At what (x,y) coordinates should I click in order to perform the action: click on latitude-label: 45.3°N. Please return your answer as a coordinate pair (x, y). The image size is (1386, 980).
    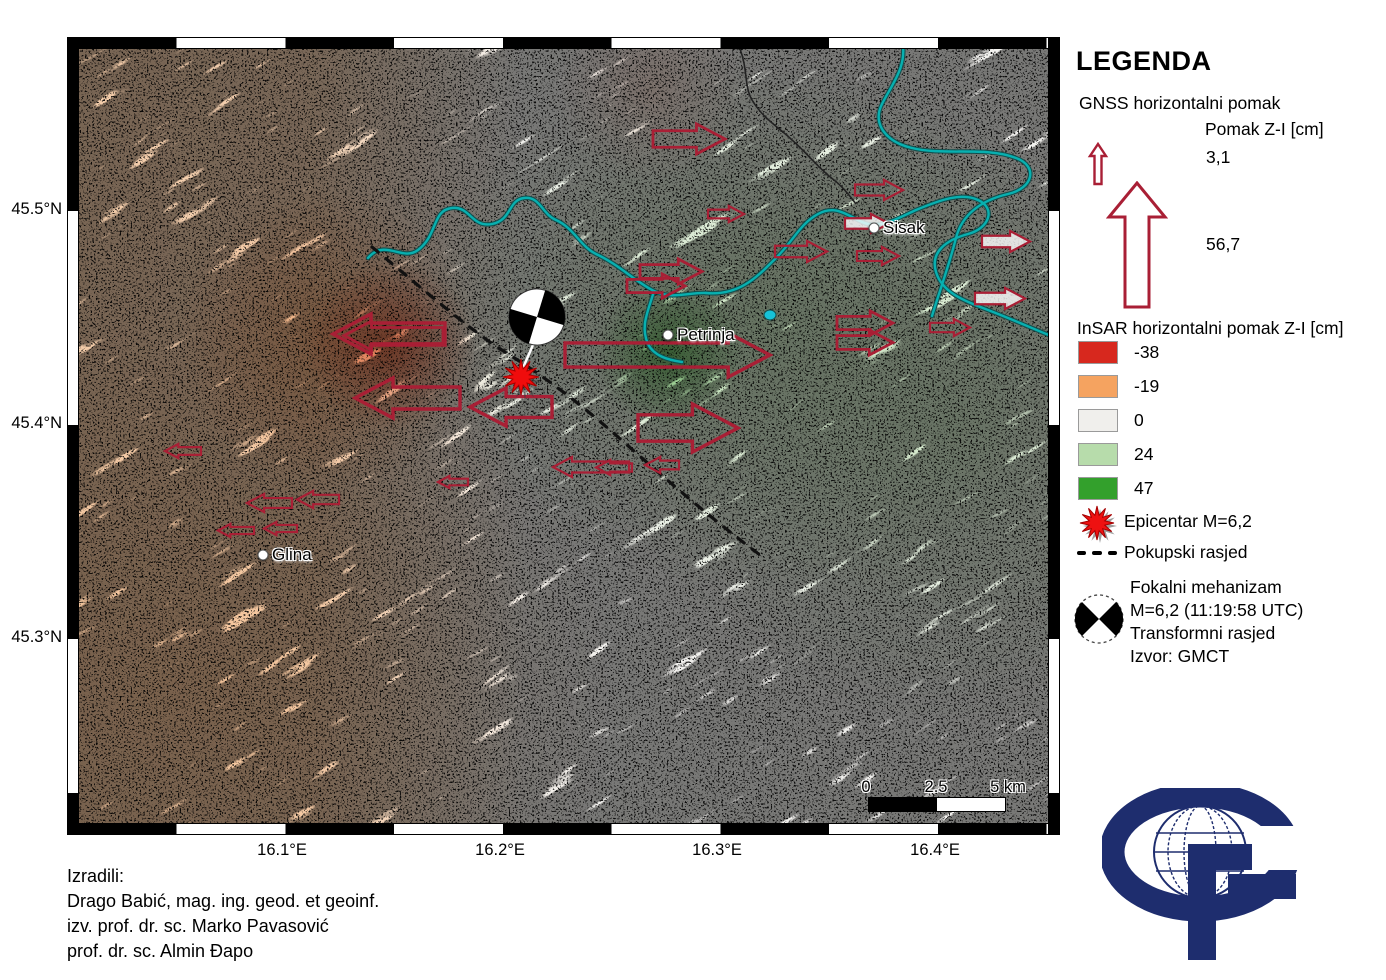
    Looking at the image, I should click on (36, 637).